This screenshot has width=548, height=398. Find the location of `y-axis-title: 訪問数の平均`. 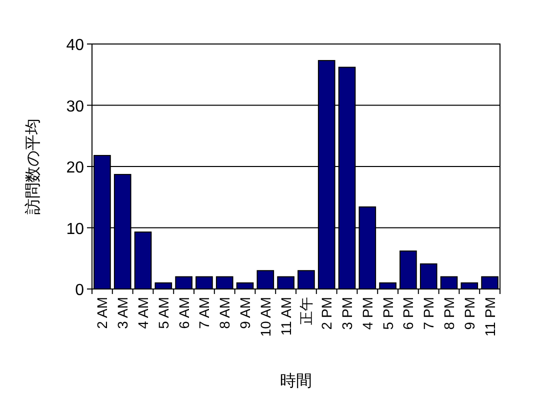

y-axis-title: 訪問数の平均 is located at coordinates (33, 166).